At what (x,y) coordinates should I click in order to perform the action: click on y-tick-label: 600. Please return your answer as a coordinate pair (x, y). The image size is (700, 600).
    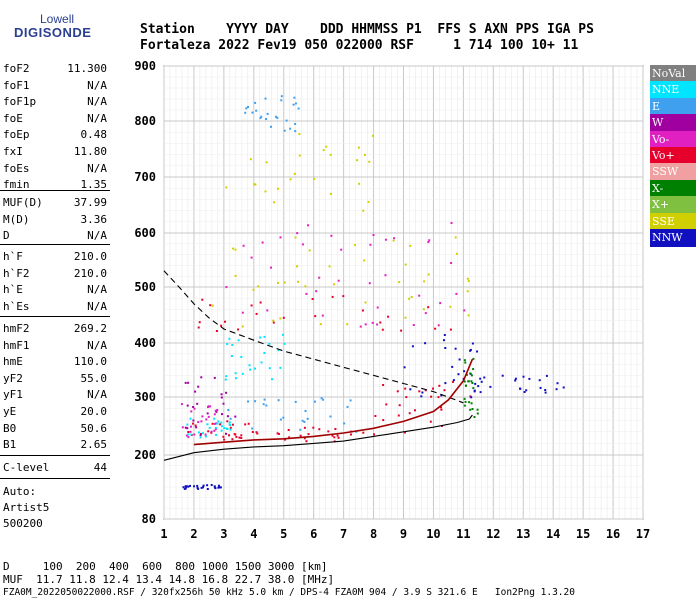
    Looking at the image, I should click on (145, 233).